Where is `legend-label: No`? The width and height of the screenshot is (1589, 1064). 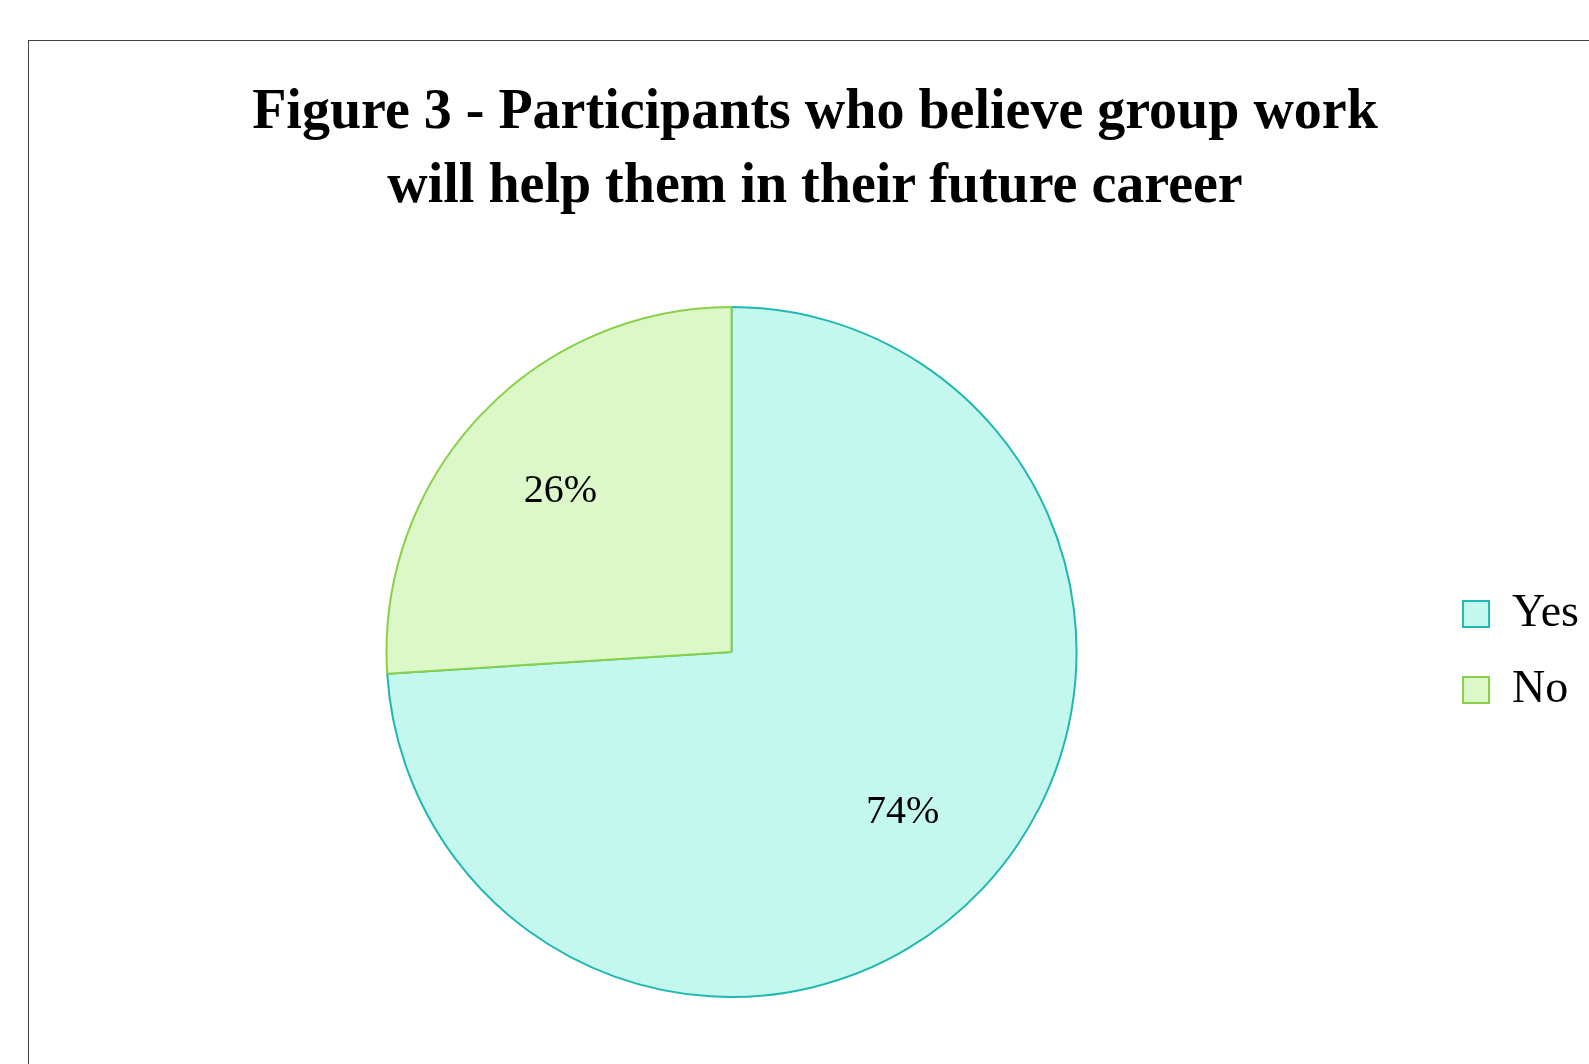
legend-label: No is located at coordinates (1540, 687).